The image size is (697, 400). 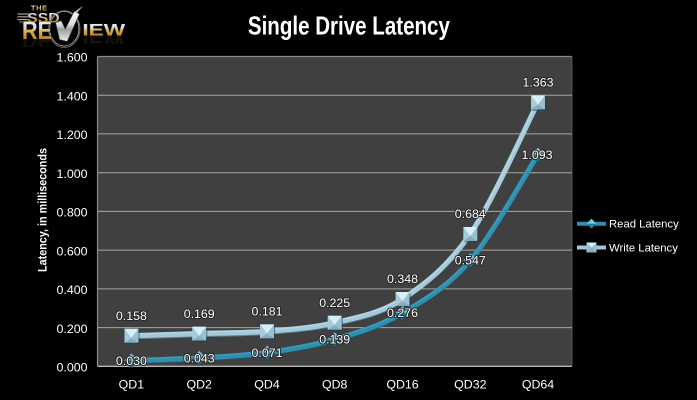 I want to click on svg-text: 0.200, so click(x=71, y=329).